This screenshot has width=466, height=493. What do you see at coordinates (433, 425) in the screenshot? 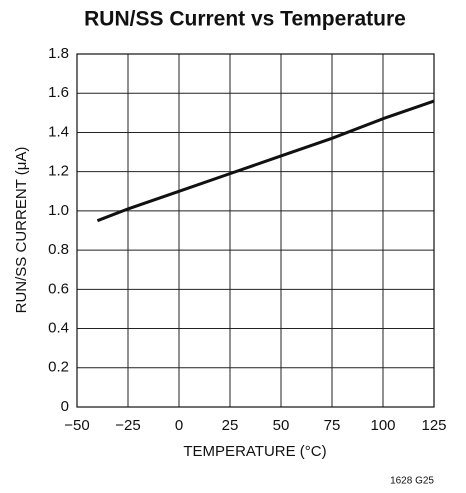
I see `x-tick-label: 125` at bounding box center [433, 425].